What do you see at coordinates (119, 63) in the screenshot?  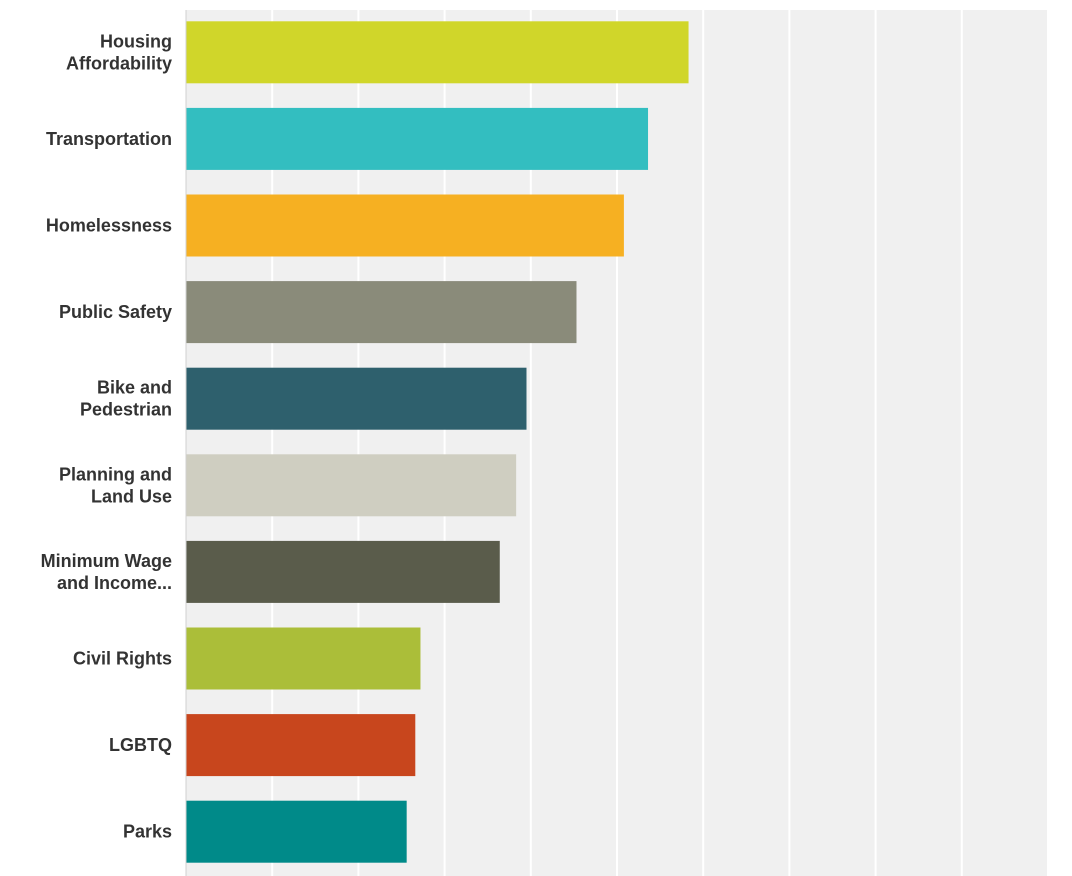 I see `category-label-line: Affordability` at bounding box center [119, 63].